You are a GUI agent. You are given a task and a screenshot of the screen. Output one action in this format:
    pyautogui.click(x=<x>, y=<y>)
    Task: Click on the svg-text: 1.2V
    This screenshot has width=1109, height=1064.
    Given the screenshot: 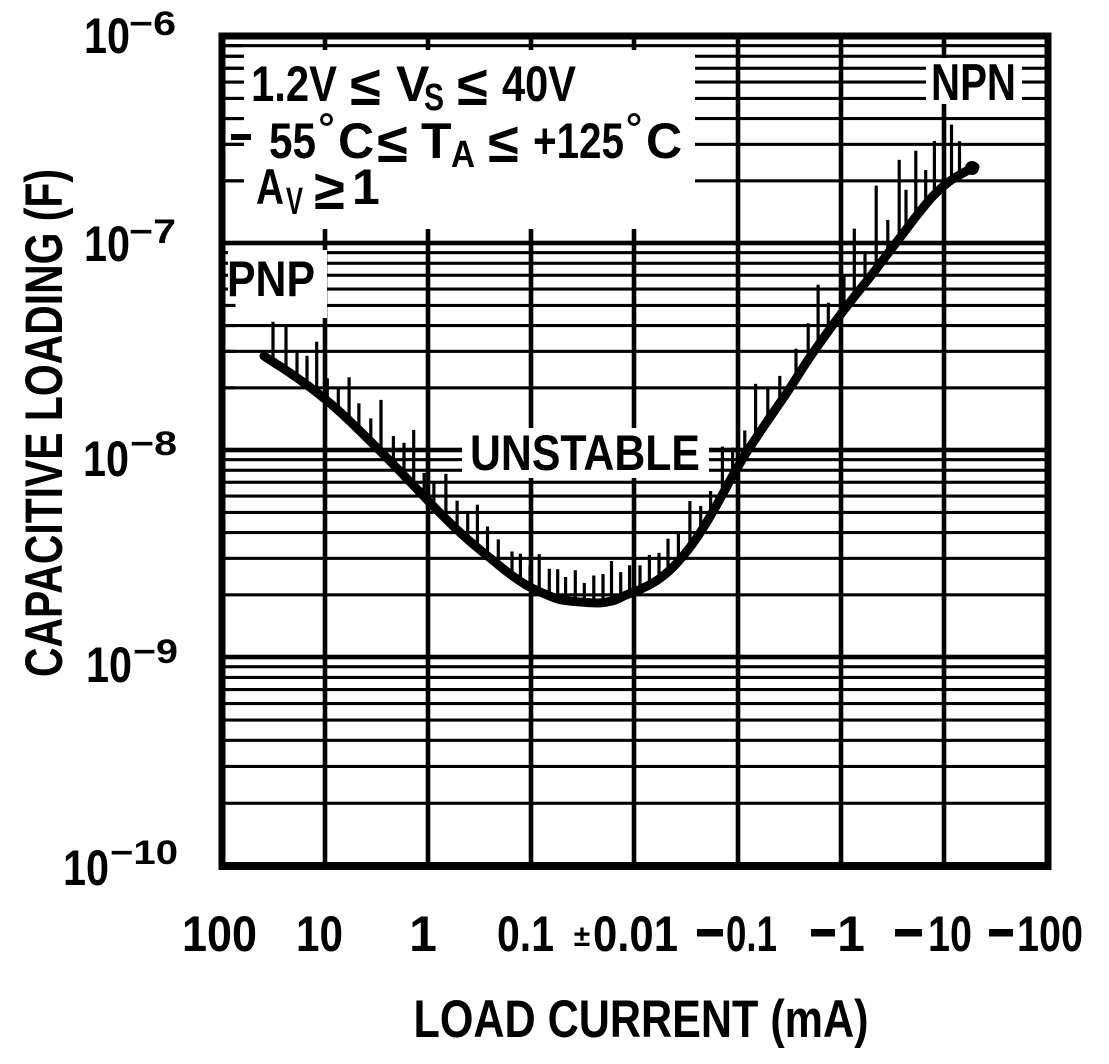 What is the action you would take?
    pyautogui.click(x=294, y=84)
    